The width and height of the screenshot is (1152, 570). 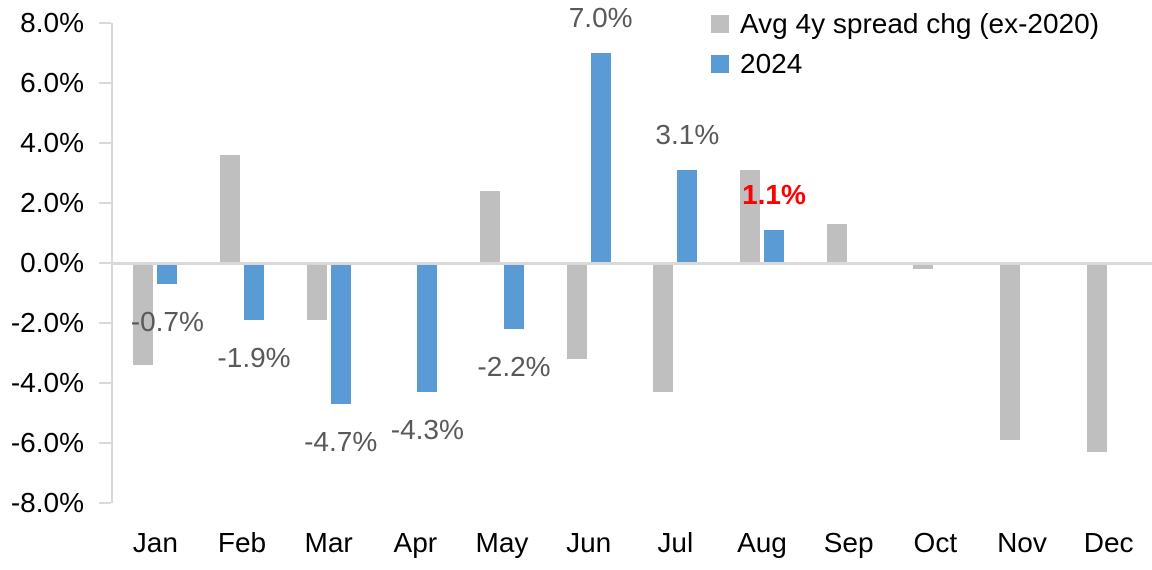 What do you see at coordinates (1022, 542) in the screenshot?
I see `x-tick-label-nov: Nov` at bounding box center [1022, 542].